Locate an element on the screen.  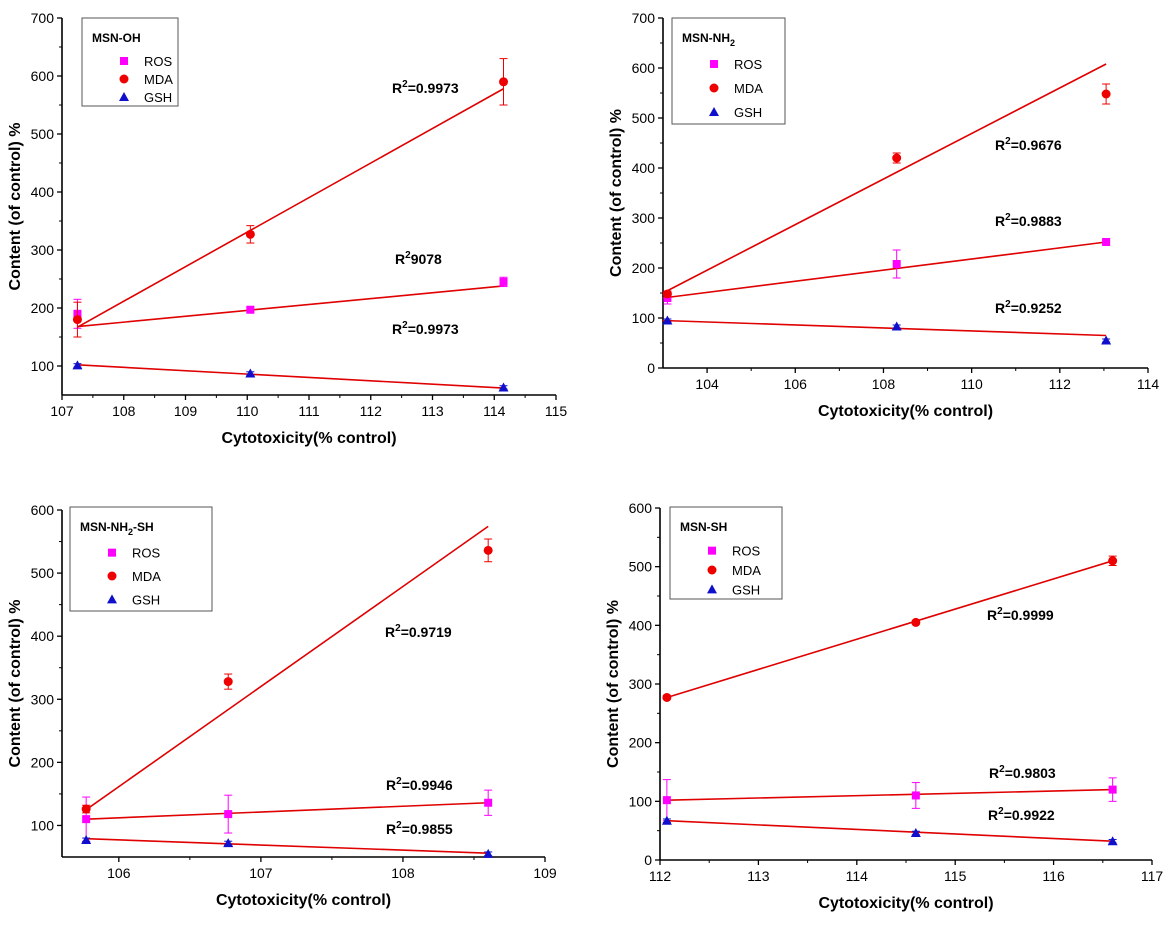
r2-value: =0.9855 is located at coordinates (427, 829).